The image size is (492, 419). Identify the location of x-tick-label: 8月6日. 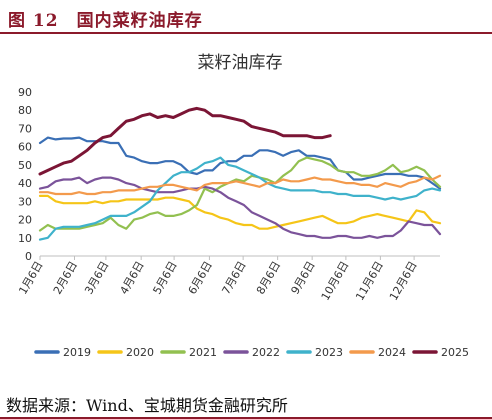
(268, 278).